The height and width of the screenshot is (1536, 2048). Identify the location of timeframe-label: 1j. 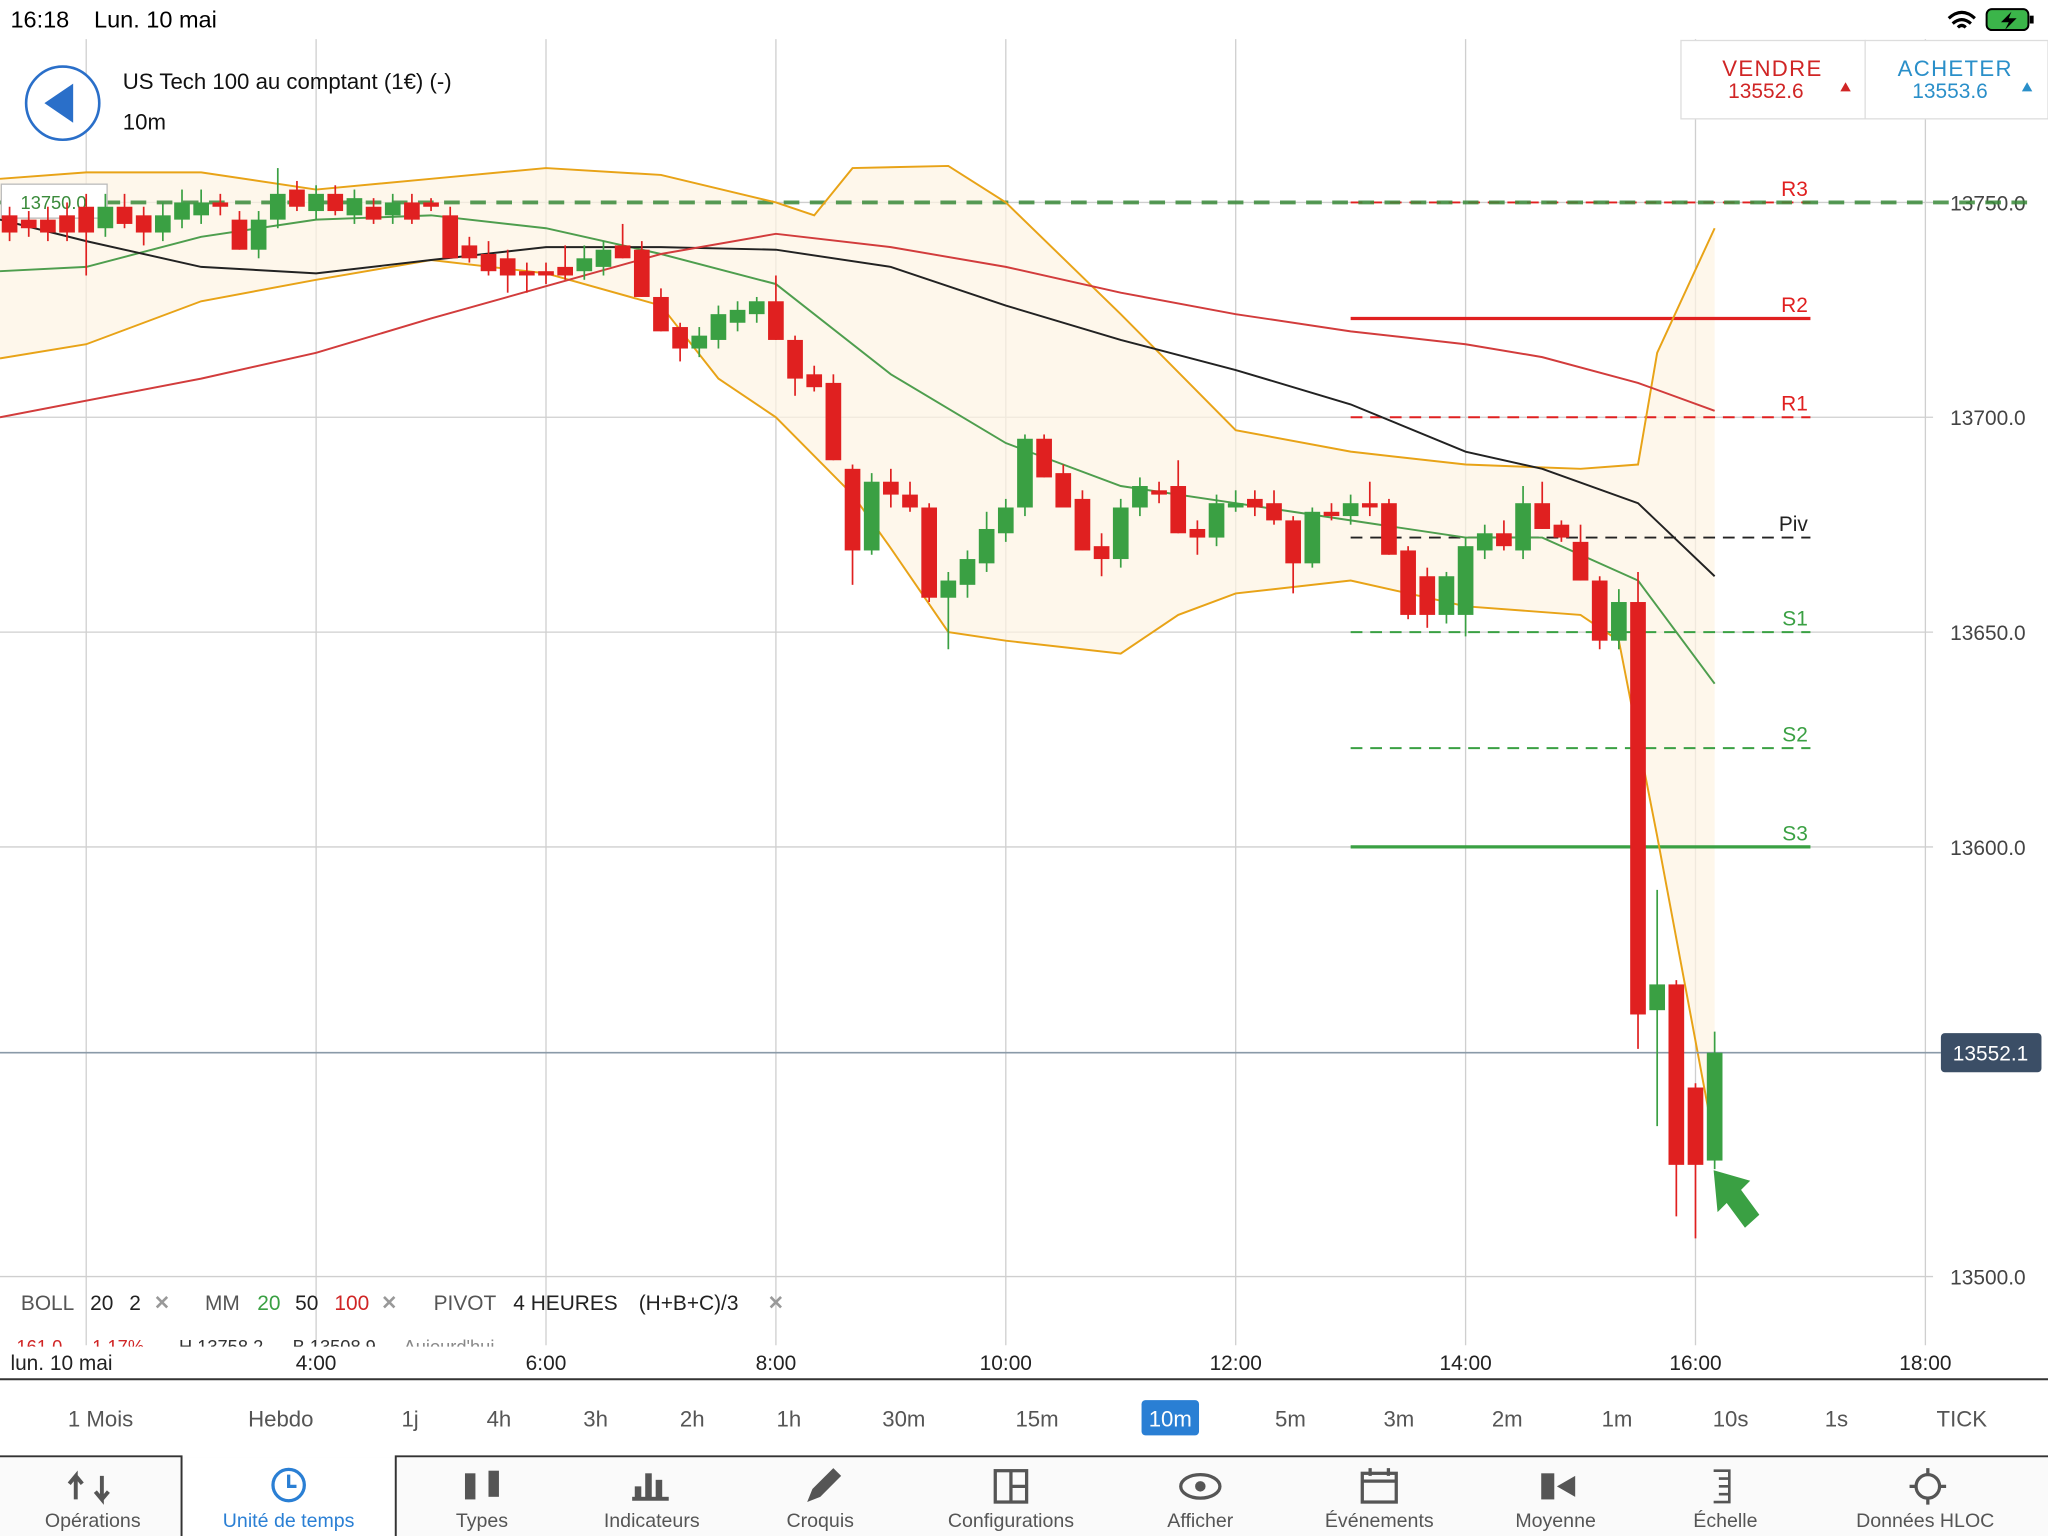
(409, 1418).